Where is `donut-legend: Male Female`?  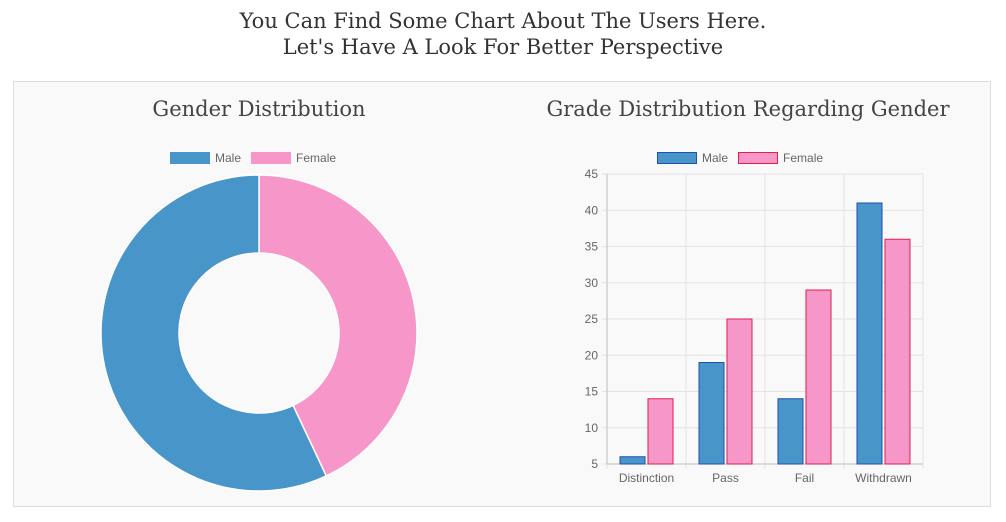
donut-legend: Male Female is located at coordinates (253, 158).